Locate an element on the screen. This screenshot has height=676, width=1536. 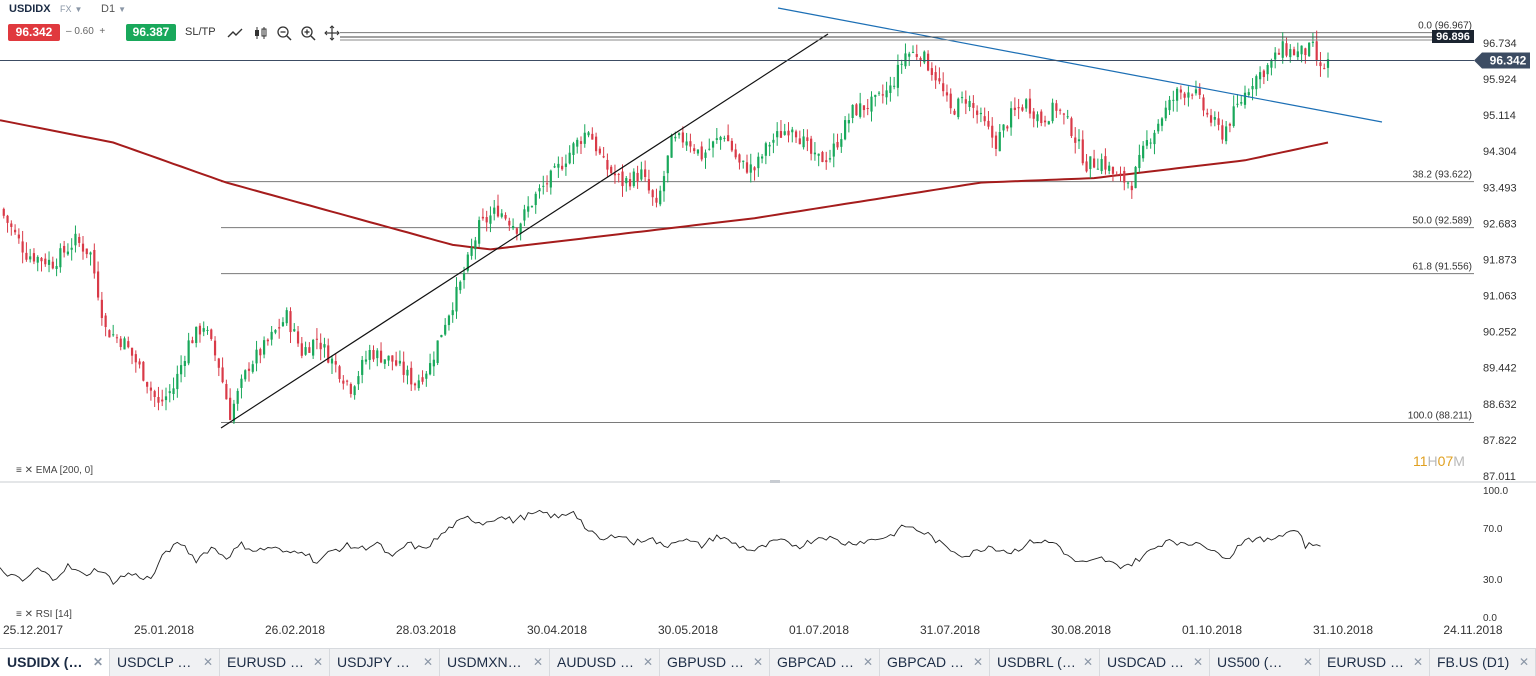
instrument-tab: AUDUSD … ✕ is located at coordinates (605, 662).